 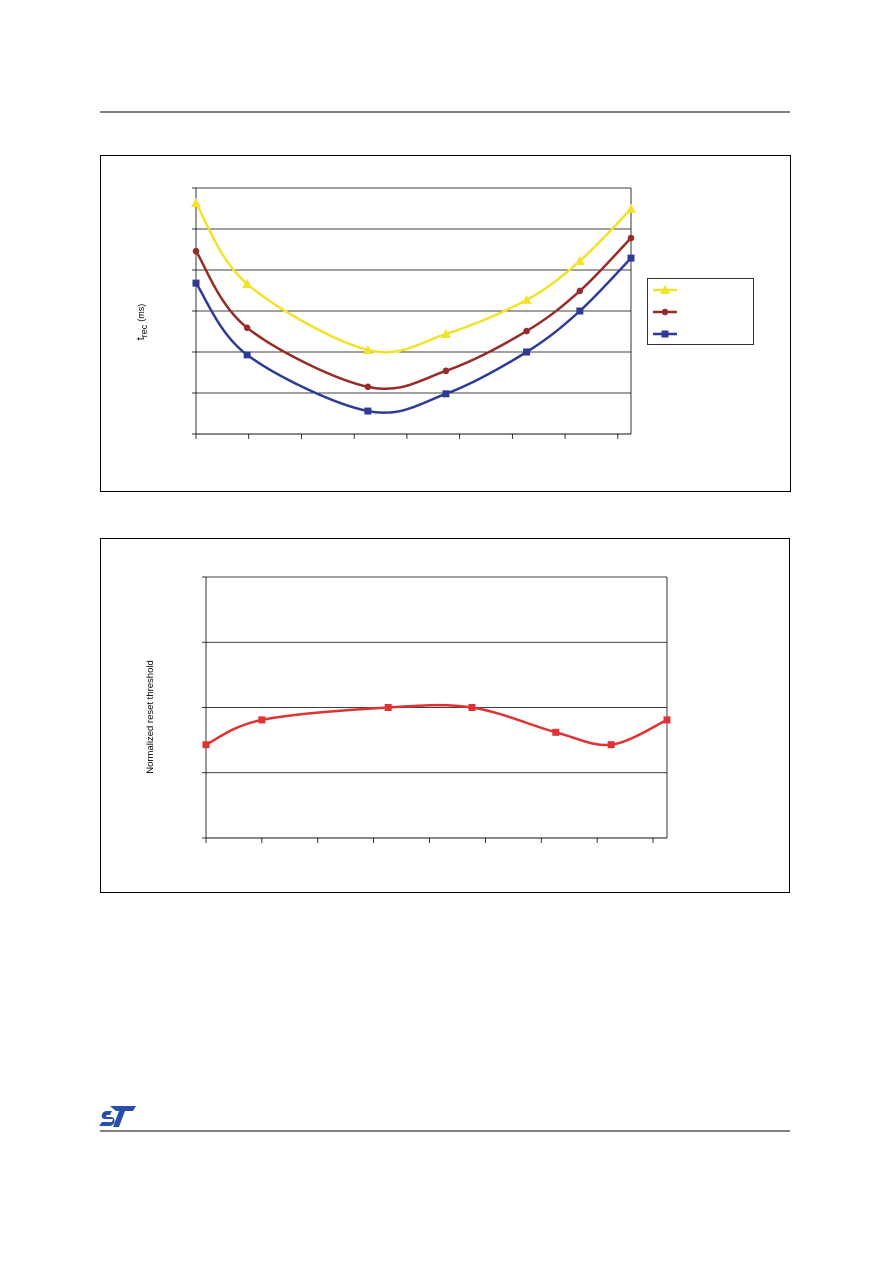 What do you see at coordinates (141, 313) in the screenshot?
I see `y-label-unit: (ms)` at bounding box center [141, 313].